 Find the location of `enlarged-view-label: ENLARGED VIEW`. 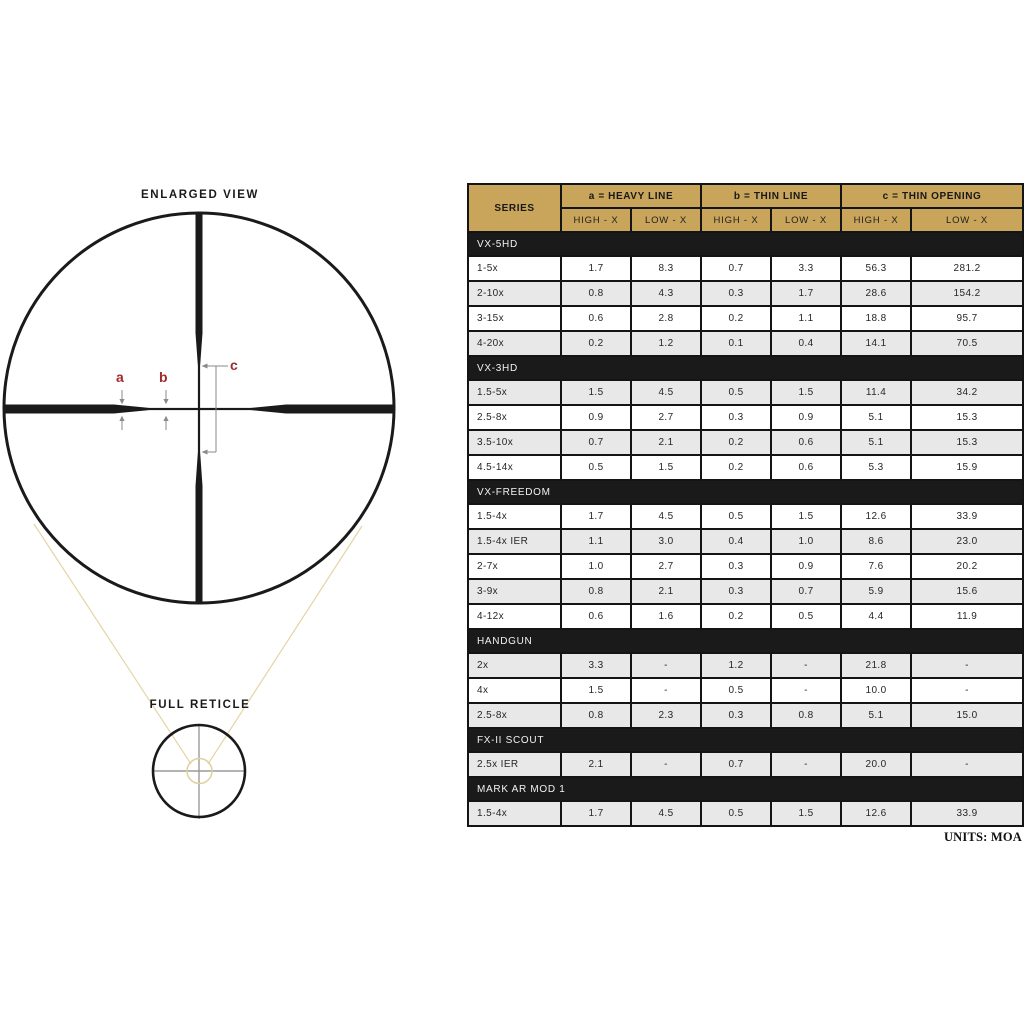

enlarged-view-label: ENLARGED VIEW is located at coordinates (200, 195).